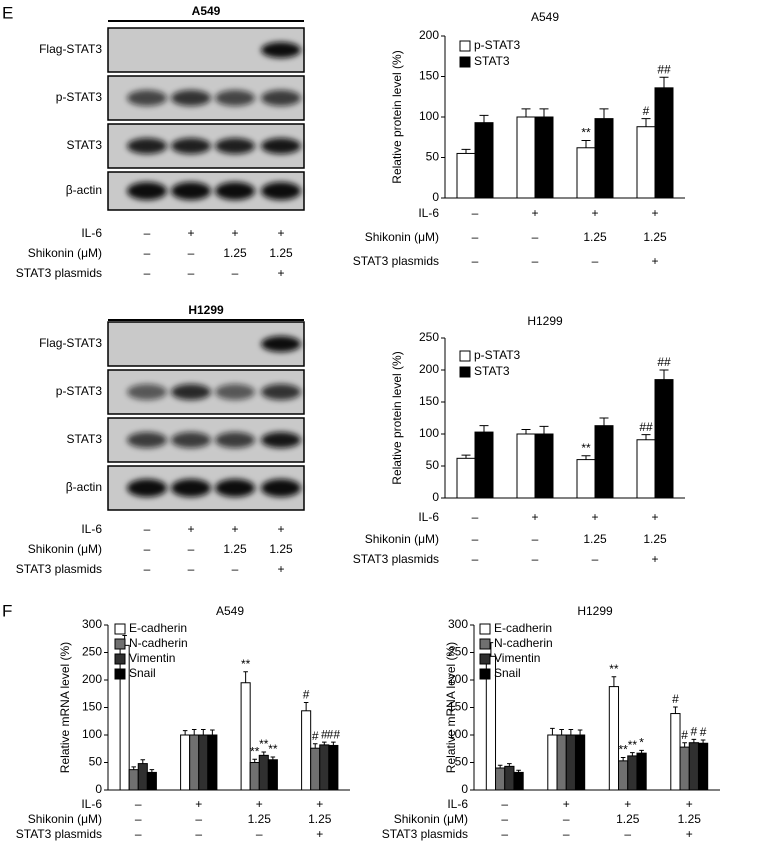 Image resolution: width=765 pixels, height=846 pixels. Describe the element at coordinates (429, 35) in the screenshot. I see `y-tick-label: 200` at that location.